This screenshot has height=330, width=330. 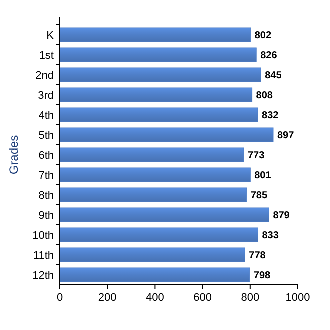 I want to click on y-tick-label: 1st, so click(x=46, y=56).